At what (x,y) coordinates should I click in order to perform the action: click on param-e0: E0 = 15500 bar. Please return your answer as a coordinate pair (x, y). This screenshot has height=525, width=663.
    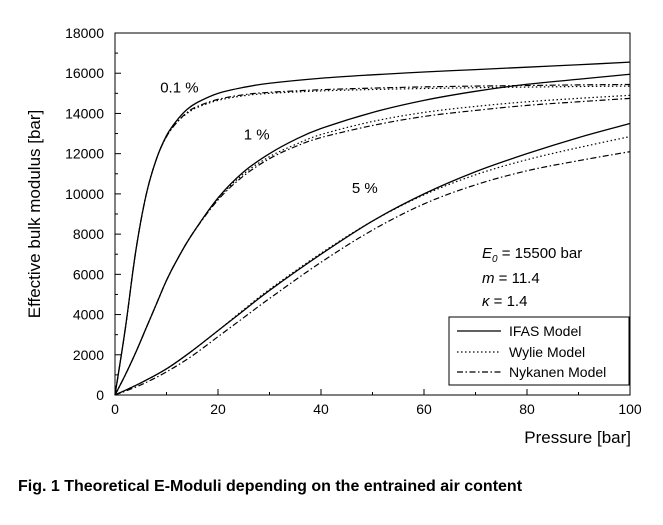
    Looking at the image, I should click on (532, 255).